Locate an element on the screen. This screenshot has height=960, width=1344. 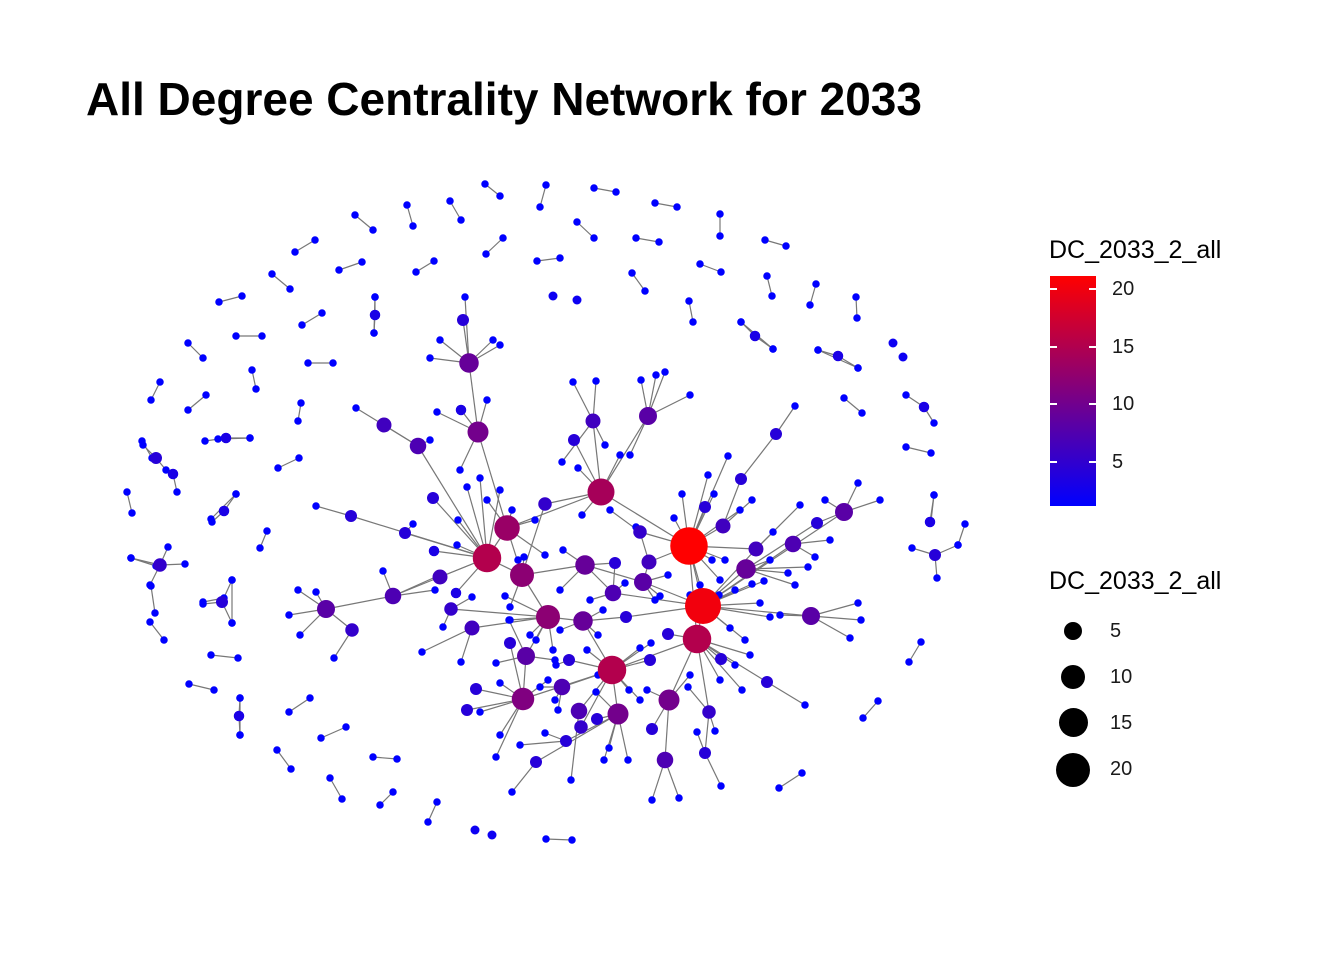
size-legend-title: DC_2033_2_all is located at coordinates (1135, 581).